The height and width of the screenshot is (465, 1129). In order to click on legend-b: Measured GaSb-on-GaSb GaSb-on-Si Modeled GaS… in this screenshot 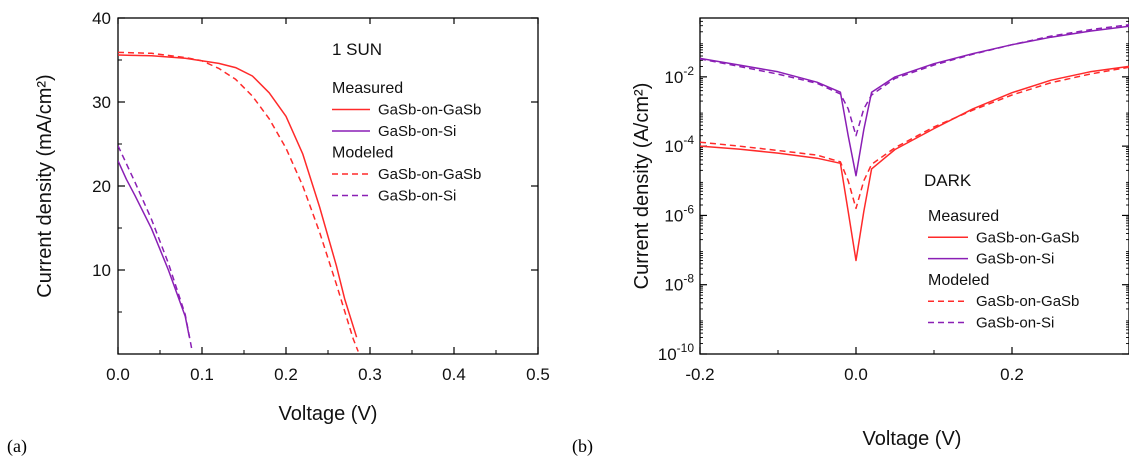, I will do `click(1003, 270)`.